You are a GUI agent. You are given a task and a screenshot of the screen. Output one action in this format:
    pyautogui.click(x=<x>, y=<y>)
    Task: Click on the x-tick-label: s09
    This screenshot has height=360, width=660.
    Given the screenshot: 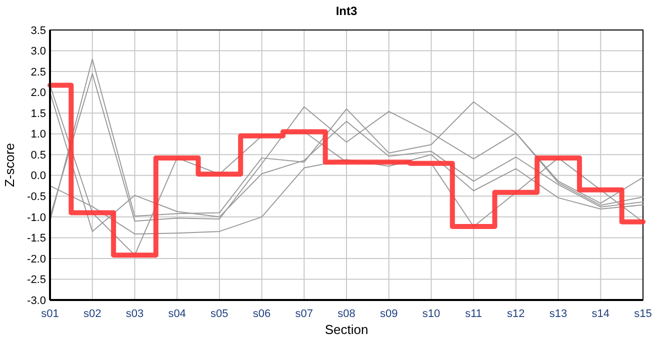 What is the action you would take?
    pyautogui.click(x=389, y=314)
    